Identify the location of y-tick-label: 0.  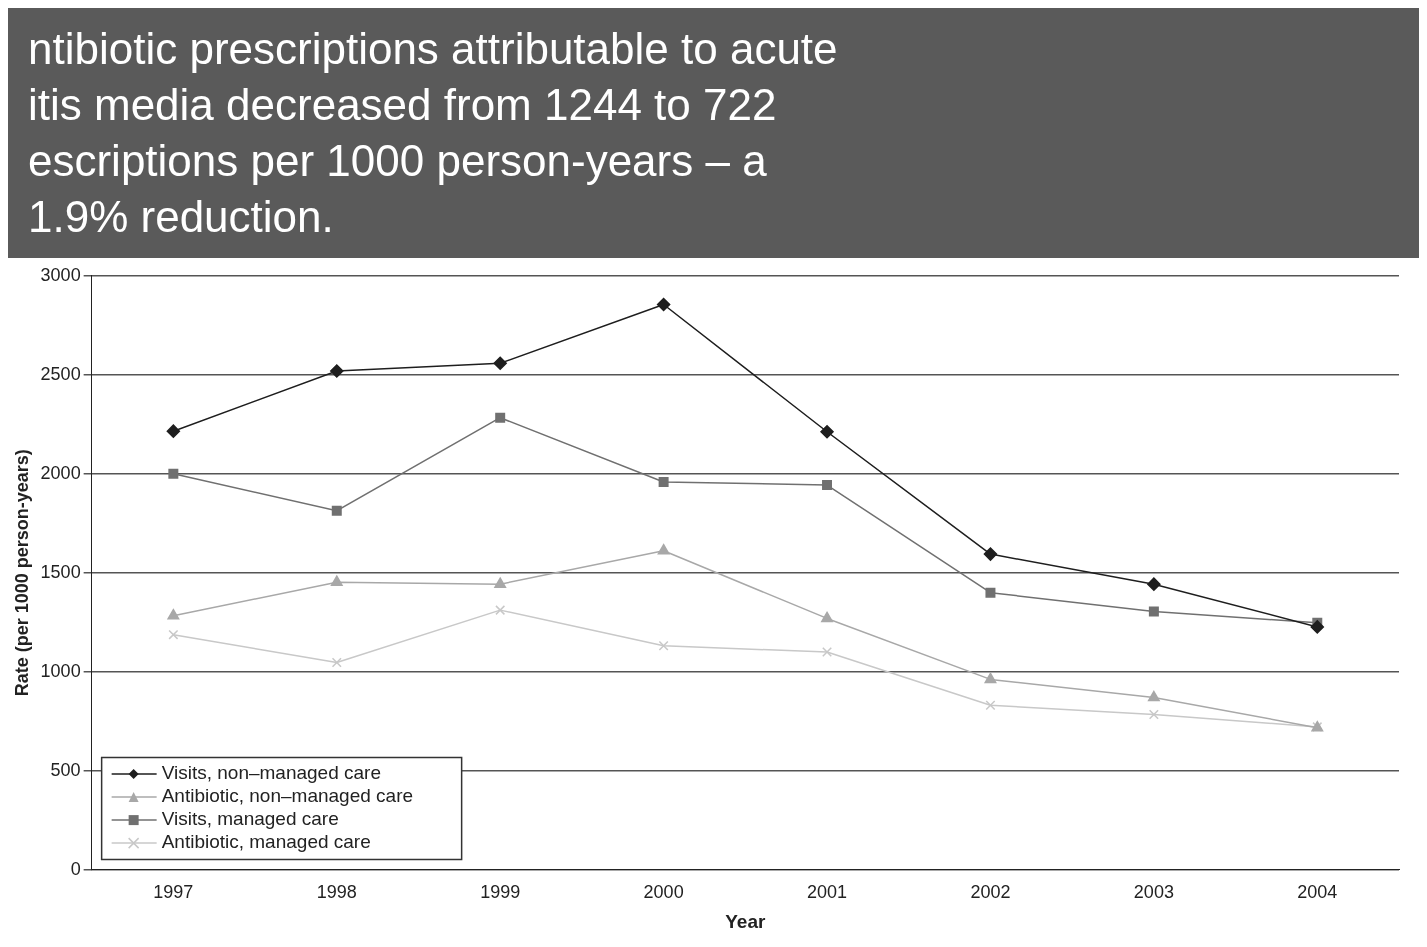
(75, 868).